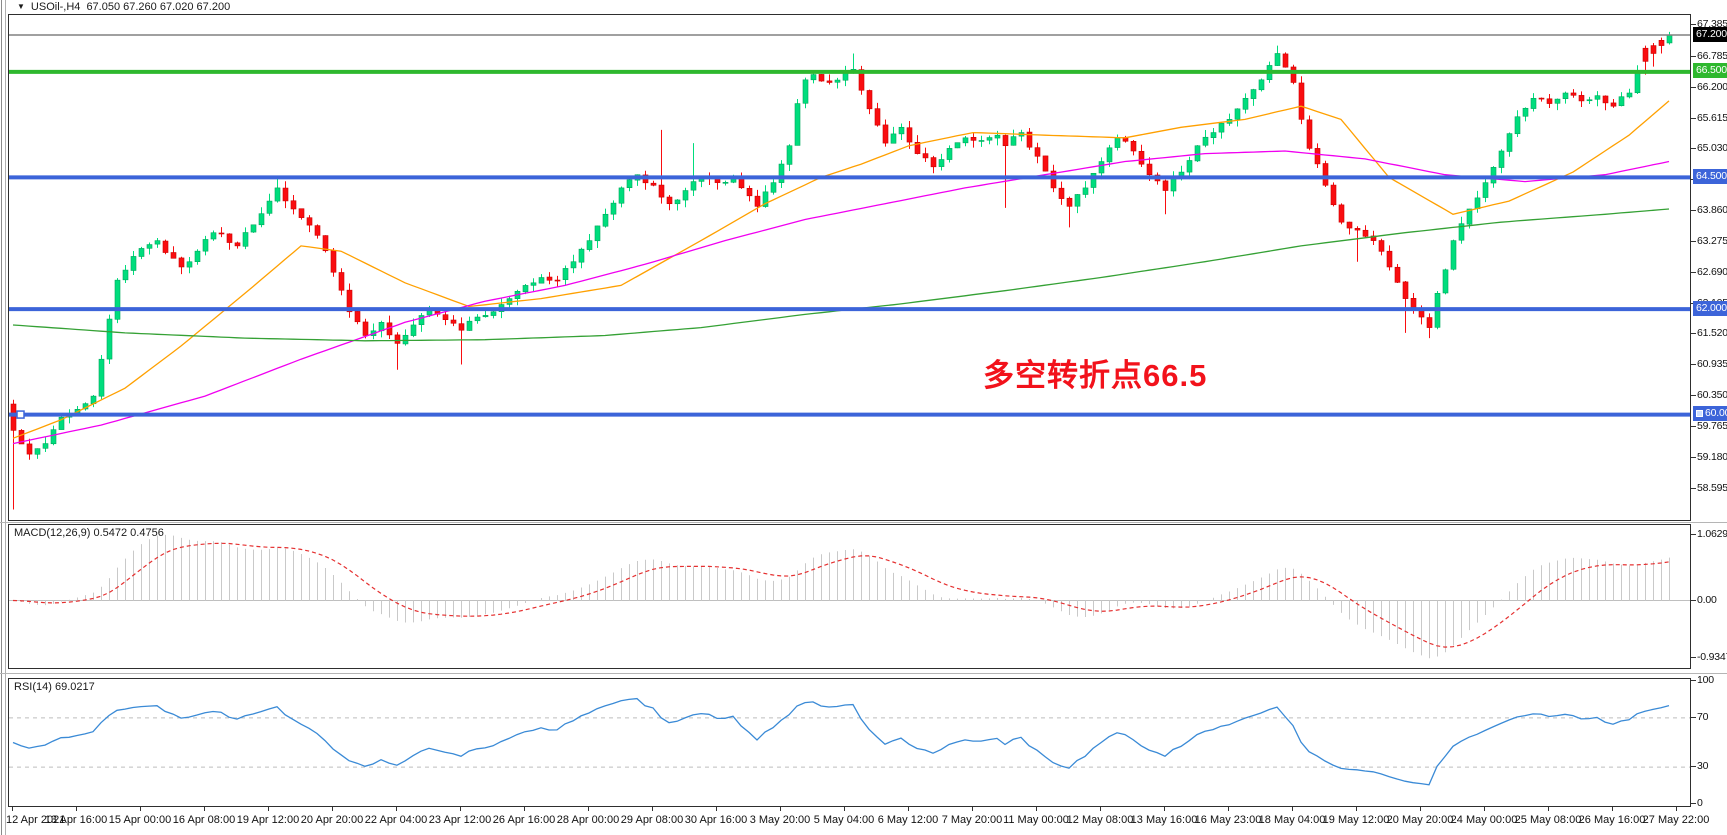  I want to click on time-axis-label: 28 Apr 00:00, so click(588, 820).